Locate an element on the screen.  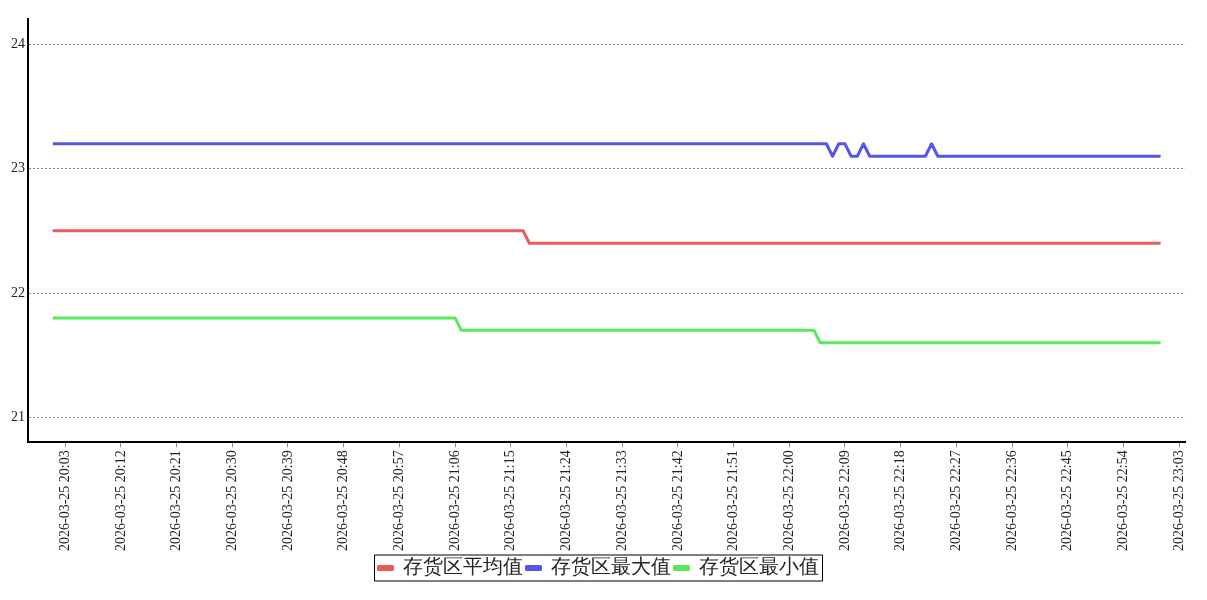
x-tick-label: 2026-03-25 20:03 is located at coordinates (64, 500).